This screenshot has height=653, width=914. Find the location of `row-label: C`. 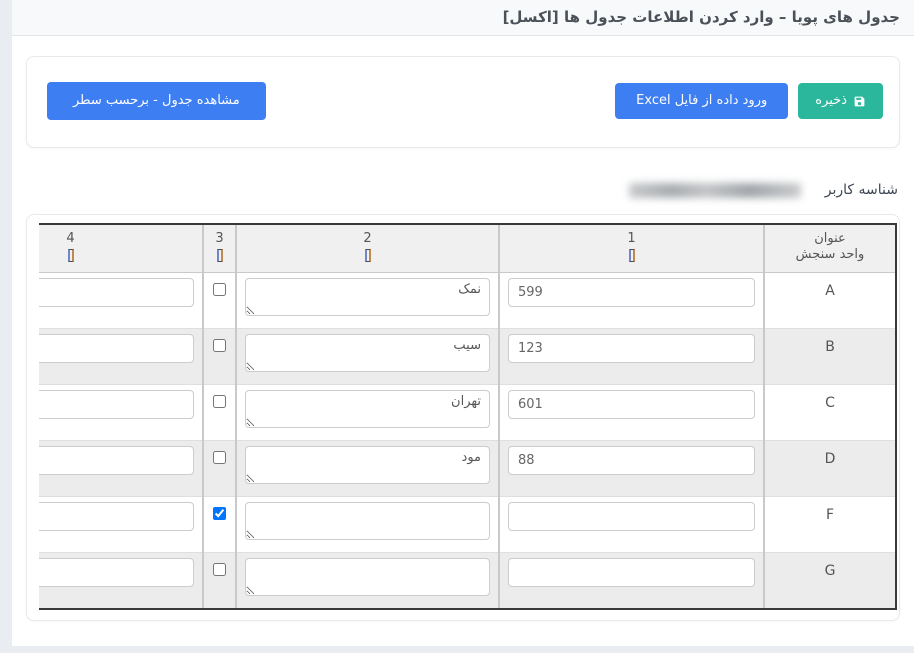

row-label: C is located at coordinates (829, 412).